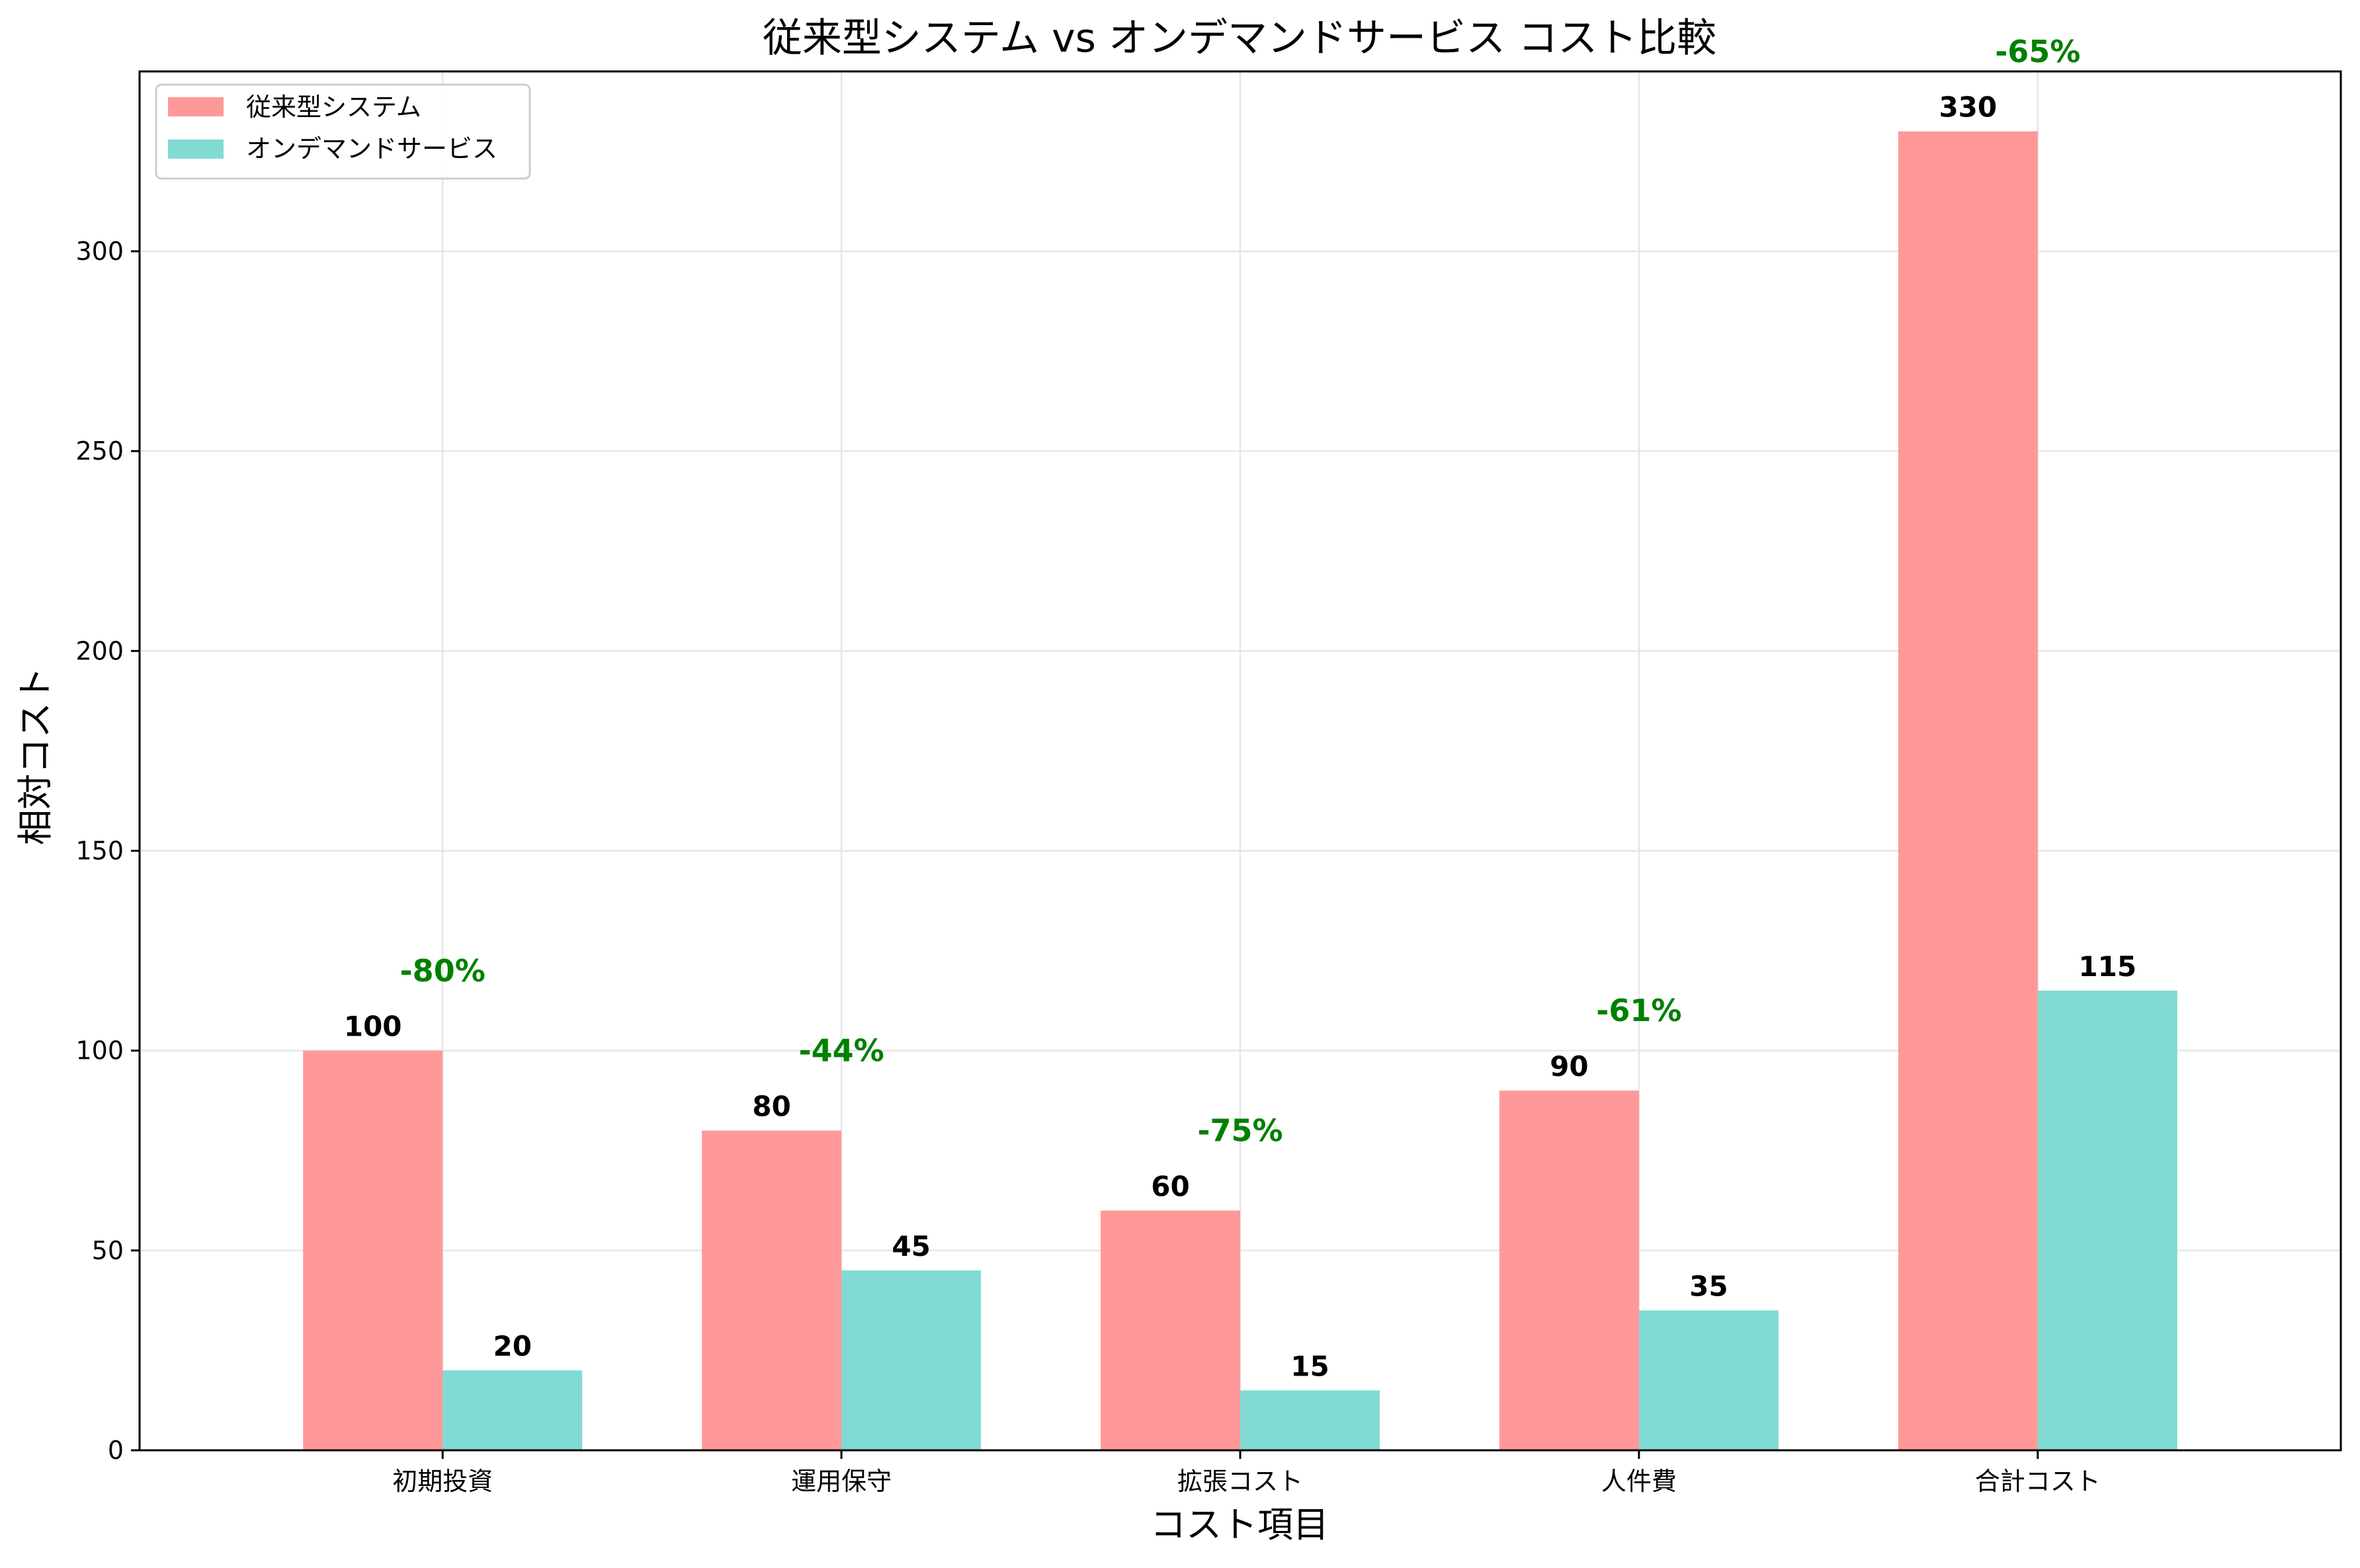 This screenshot has width=2360, height=1568. I want to click on x-tick-label: 運用保守, so click(841, 1481).